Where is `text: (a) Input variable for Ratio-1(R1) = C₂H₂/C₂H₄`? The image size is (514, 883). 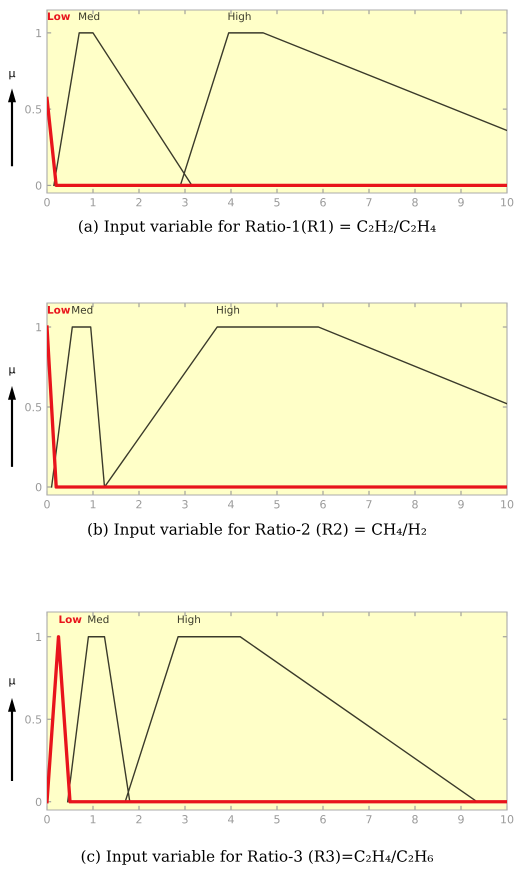
text: (a) Input variable for Ratio-1(R1) = C₂H₂/C₂H₄ is located at coordinates (257, 227).